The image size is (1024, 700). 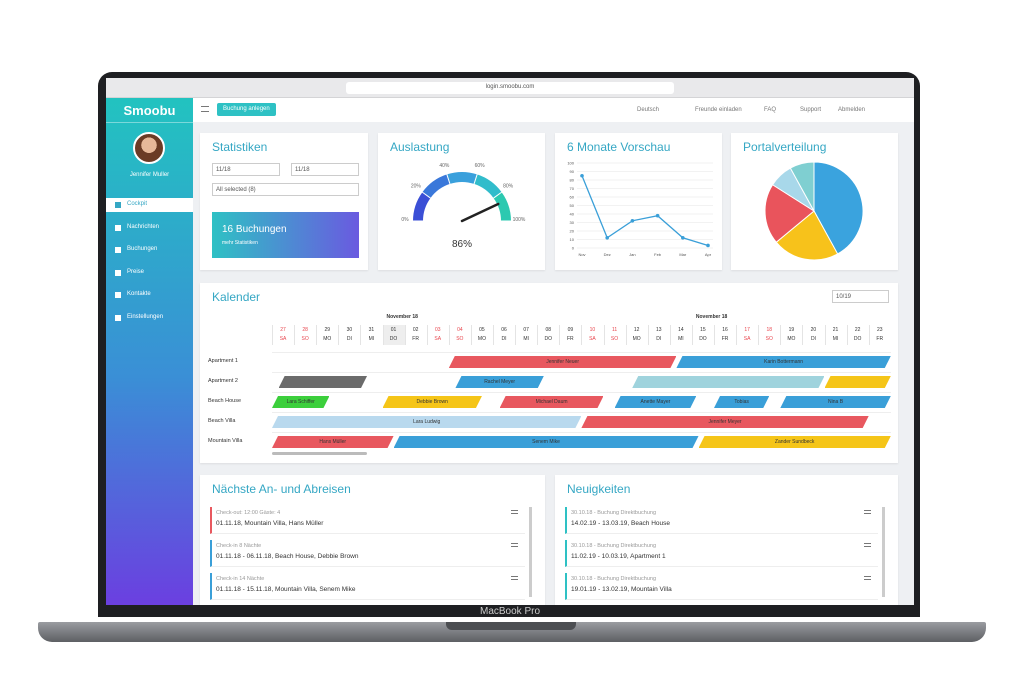 I want to click on weekday-label: SO, so click(x=460, y=339).